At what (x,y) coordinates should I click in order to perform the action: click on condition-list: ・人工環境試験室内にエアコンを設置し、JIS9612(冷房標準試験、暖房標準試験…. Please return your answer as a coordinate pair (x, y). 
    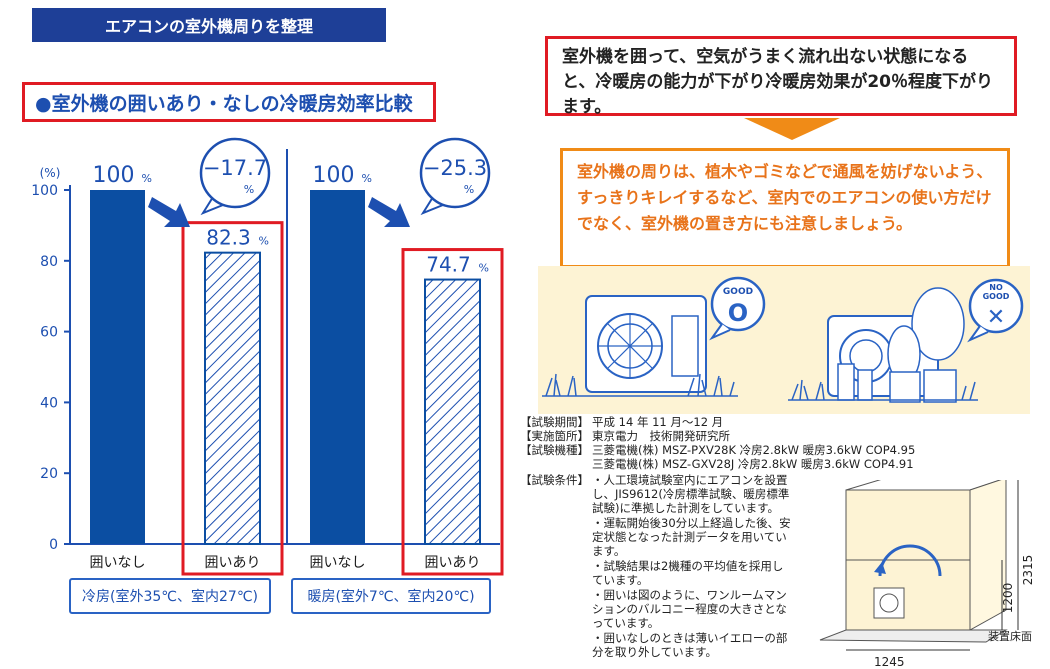
    Looking at the image, I should click on (693, 566).